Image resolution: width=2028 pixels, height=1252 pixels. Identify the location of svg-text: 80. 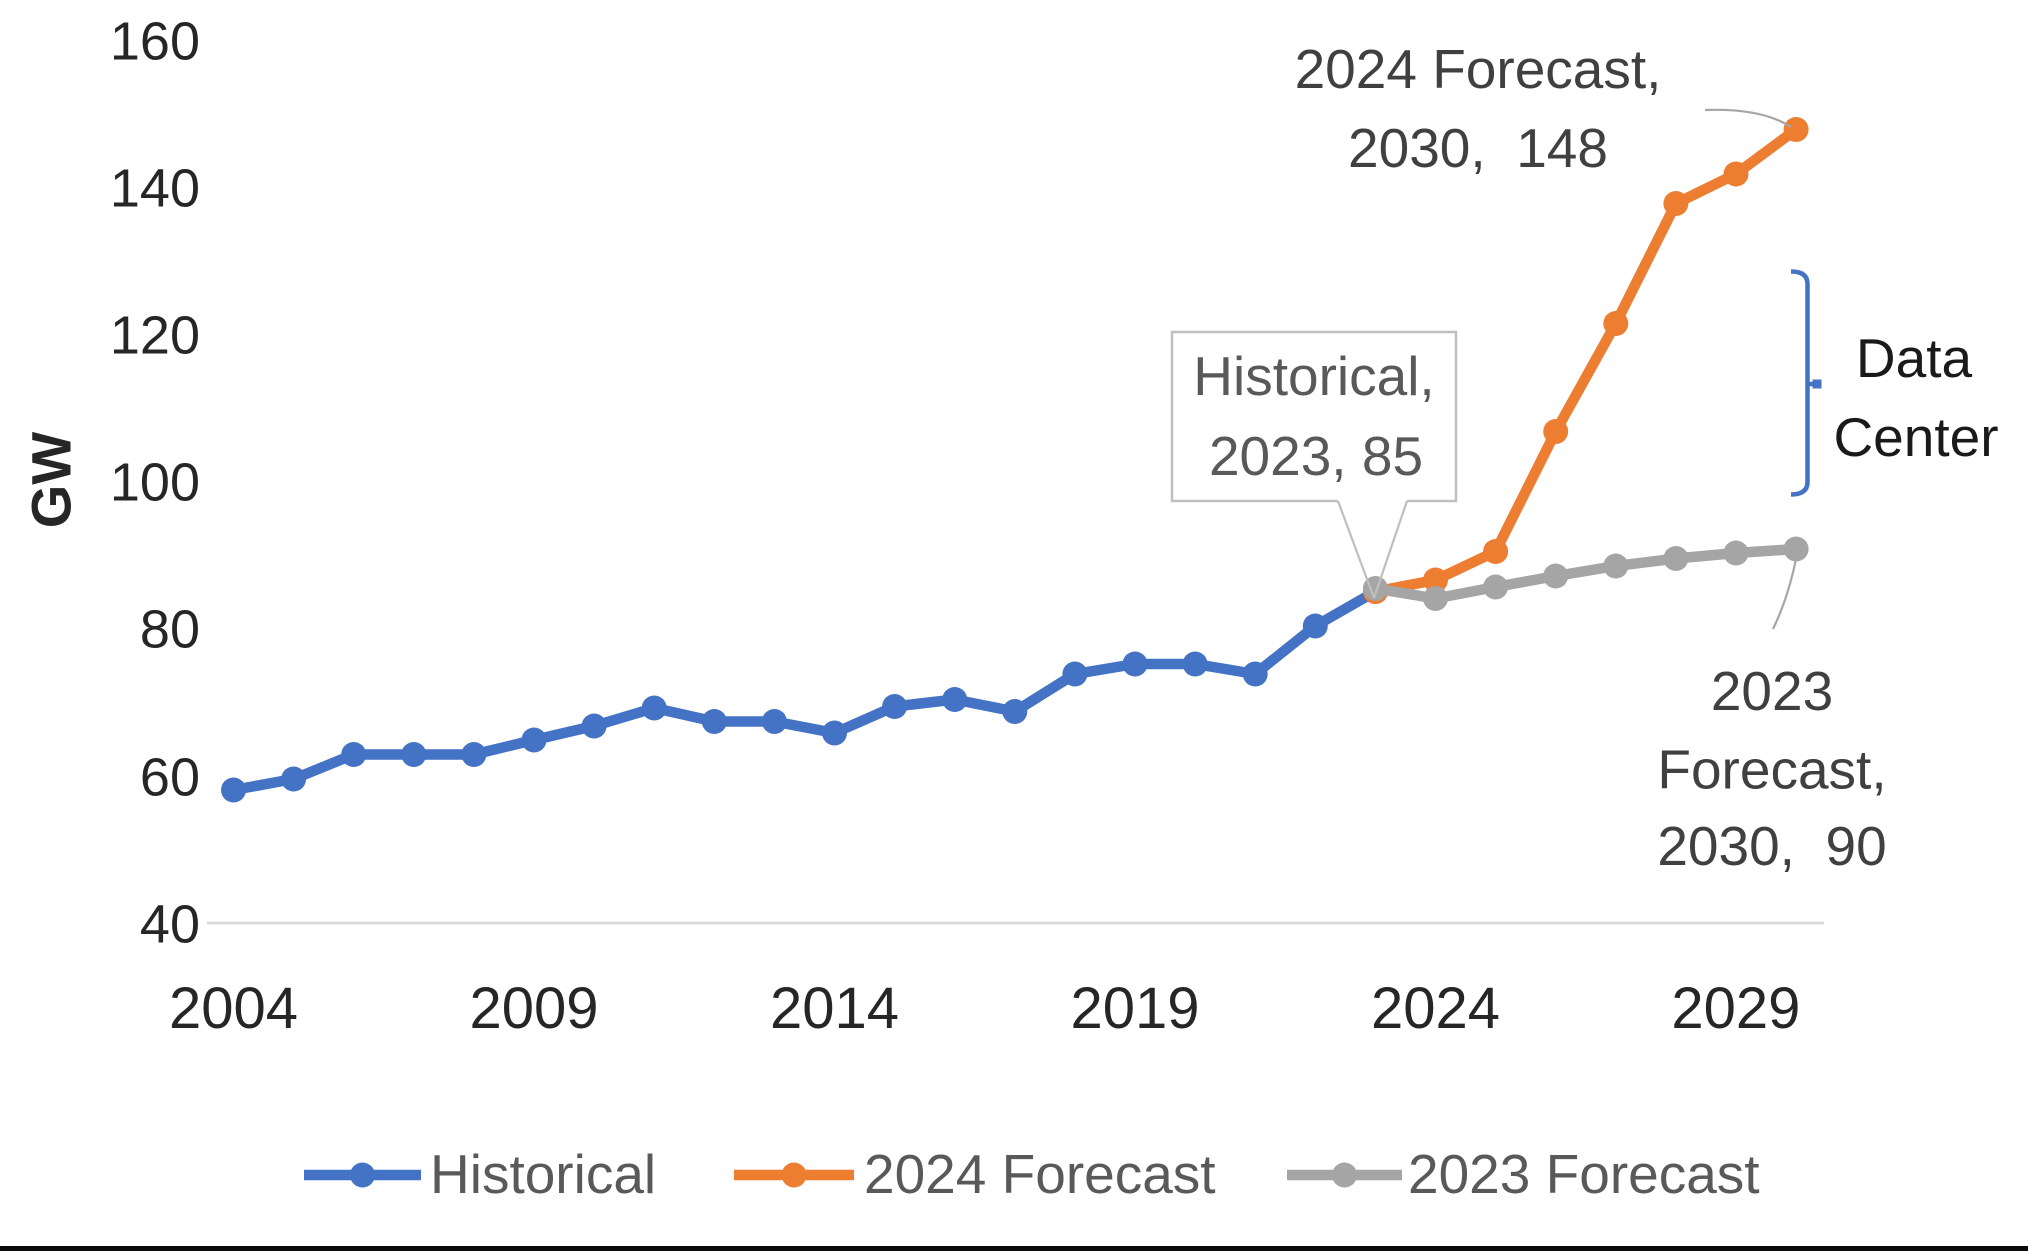
(170, 630).